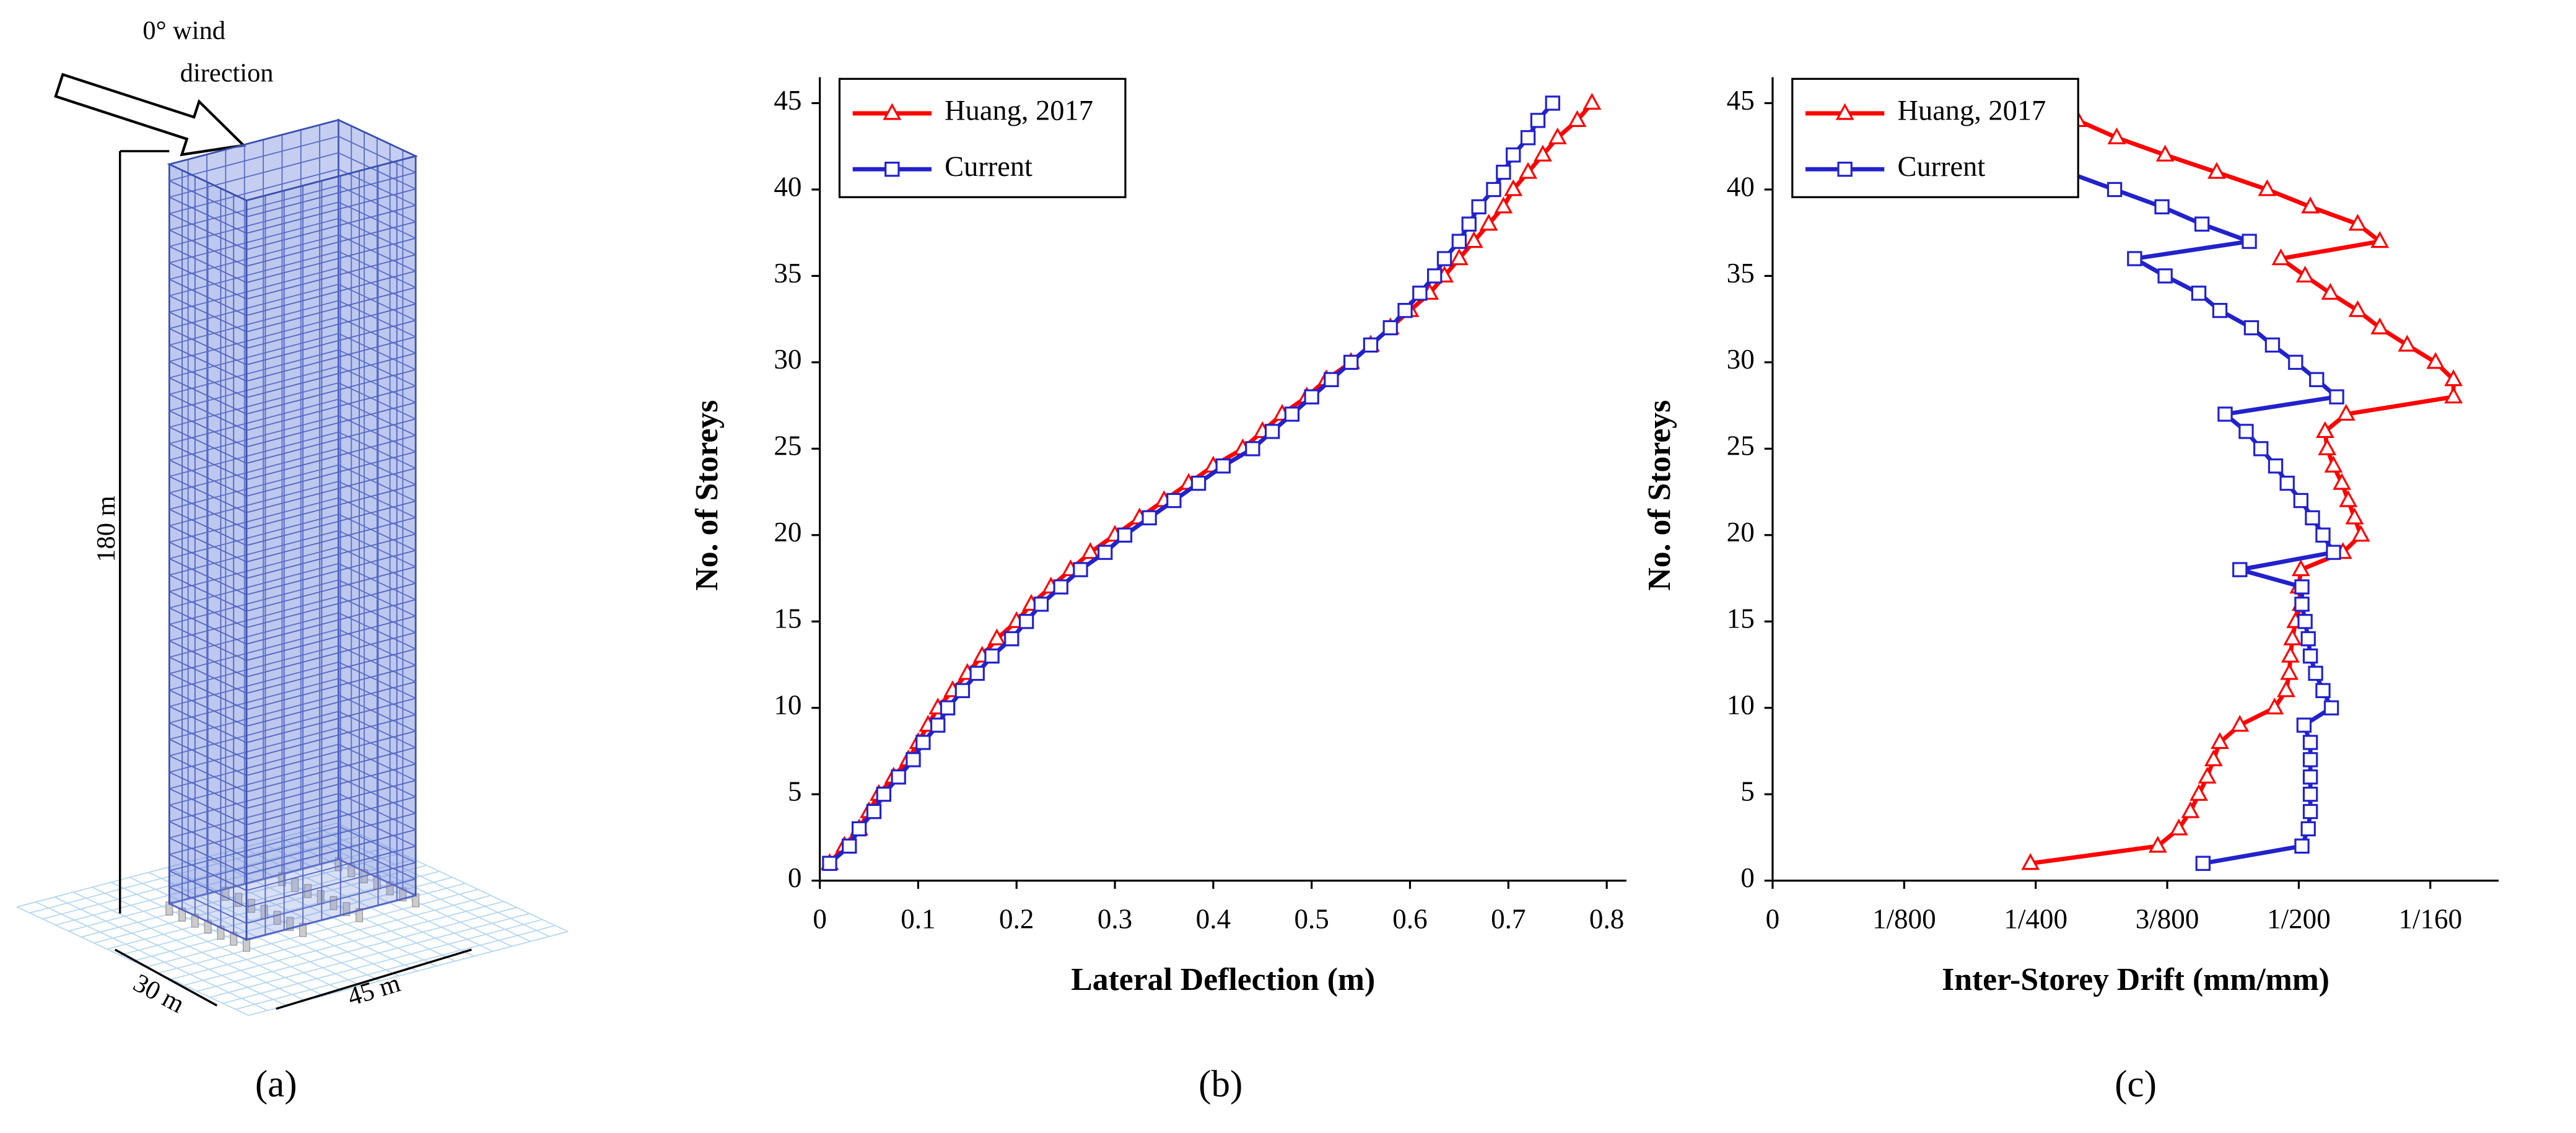  What do you see at coordinates (787, 704) in the screenshot?
I see `y-tick-label: 10` at bounding box center [787, 704].